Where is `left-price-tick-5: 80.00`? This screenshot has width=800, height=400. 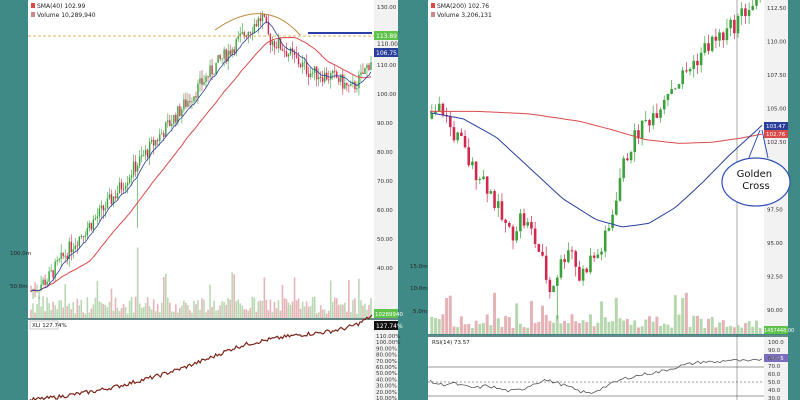
left-price-tick-5: 80.00 is located at coordinates (385, 153).